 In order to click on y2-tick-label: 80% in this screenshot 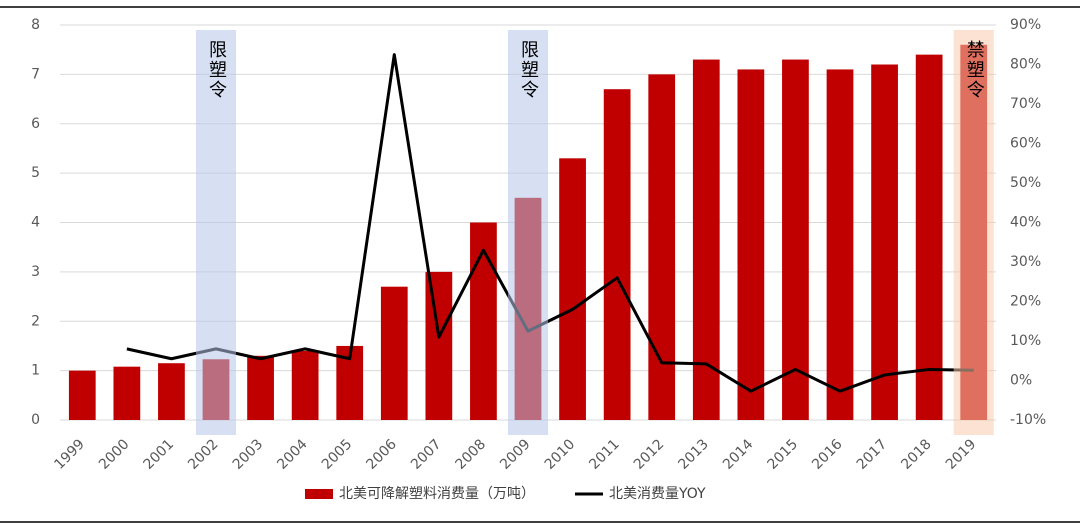, I will do `click(1025, 65)`.